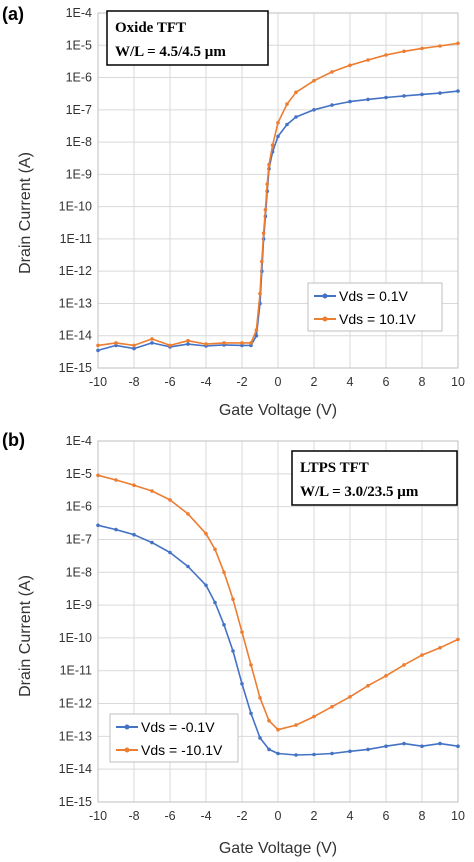  Describe the element at coordinates (170, 52) in the screenshot. I see `panel-a-annotation-line-2: W/L = 4.5/4.5 μm` at that location.